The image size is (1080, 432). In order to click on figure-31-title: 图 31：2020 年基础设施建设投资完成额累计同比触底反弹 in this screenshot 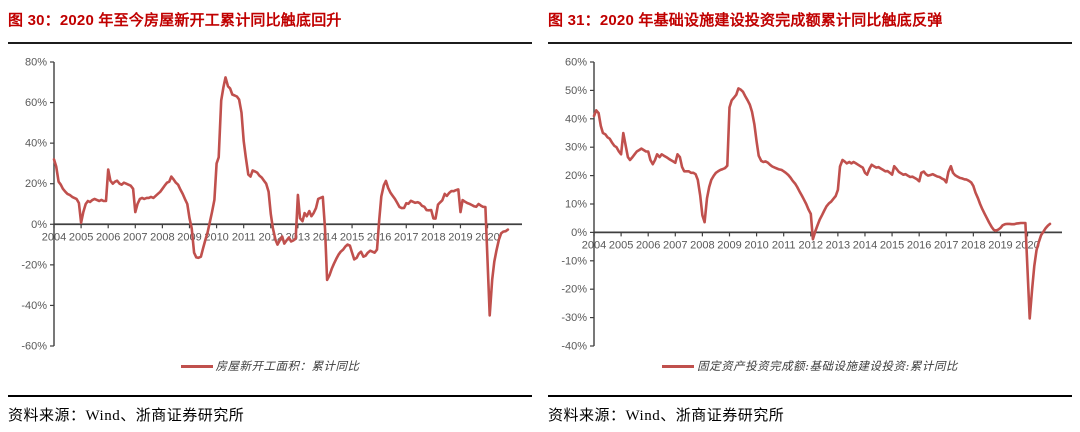, I will do `click(745, 20)`.